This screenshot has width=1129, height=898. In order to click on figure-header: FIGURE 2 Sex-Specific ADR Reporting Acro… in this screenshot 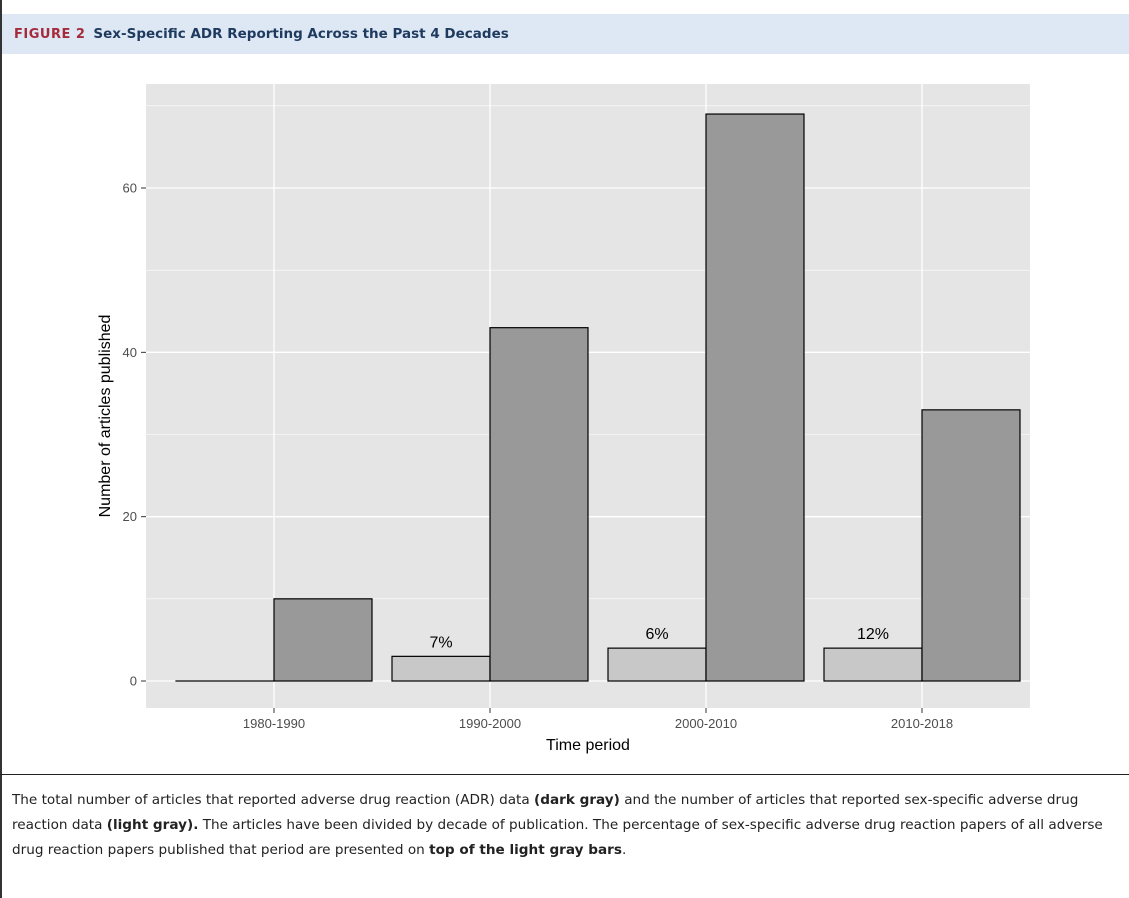, I will do `click(565, 34)`.